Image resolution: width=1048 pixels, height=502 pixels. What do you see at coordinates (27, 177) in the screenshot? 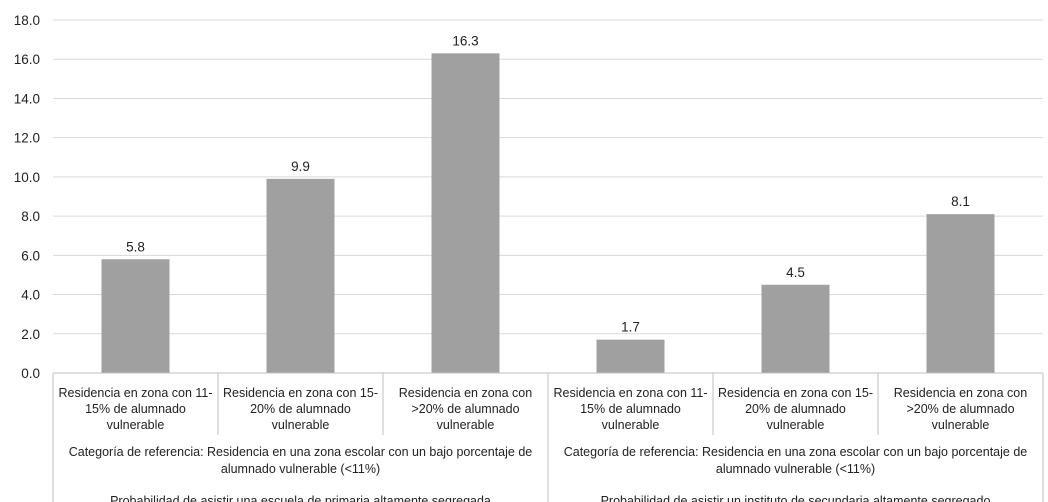
I see `y-tick-label: 10.0` at bounding box center [27, 177].